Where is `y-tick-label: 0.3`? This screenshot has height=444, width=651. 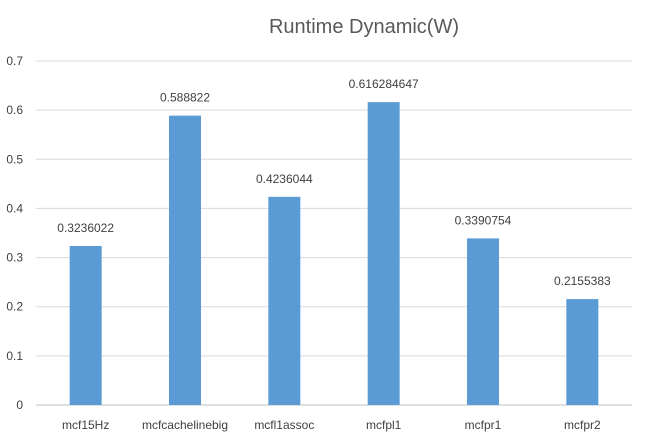
y-tick-label: 0.3 is located at coordinates (14, 258).